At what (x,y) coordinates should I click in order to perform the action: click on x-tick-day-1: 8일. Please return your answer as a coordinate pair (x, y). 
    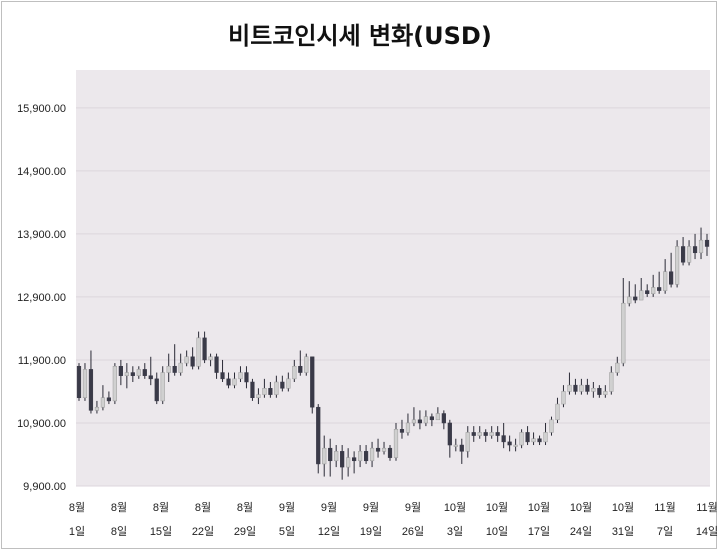
    Looking at the image, I should click on (119, 531).